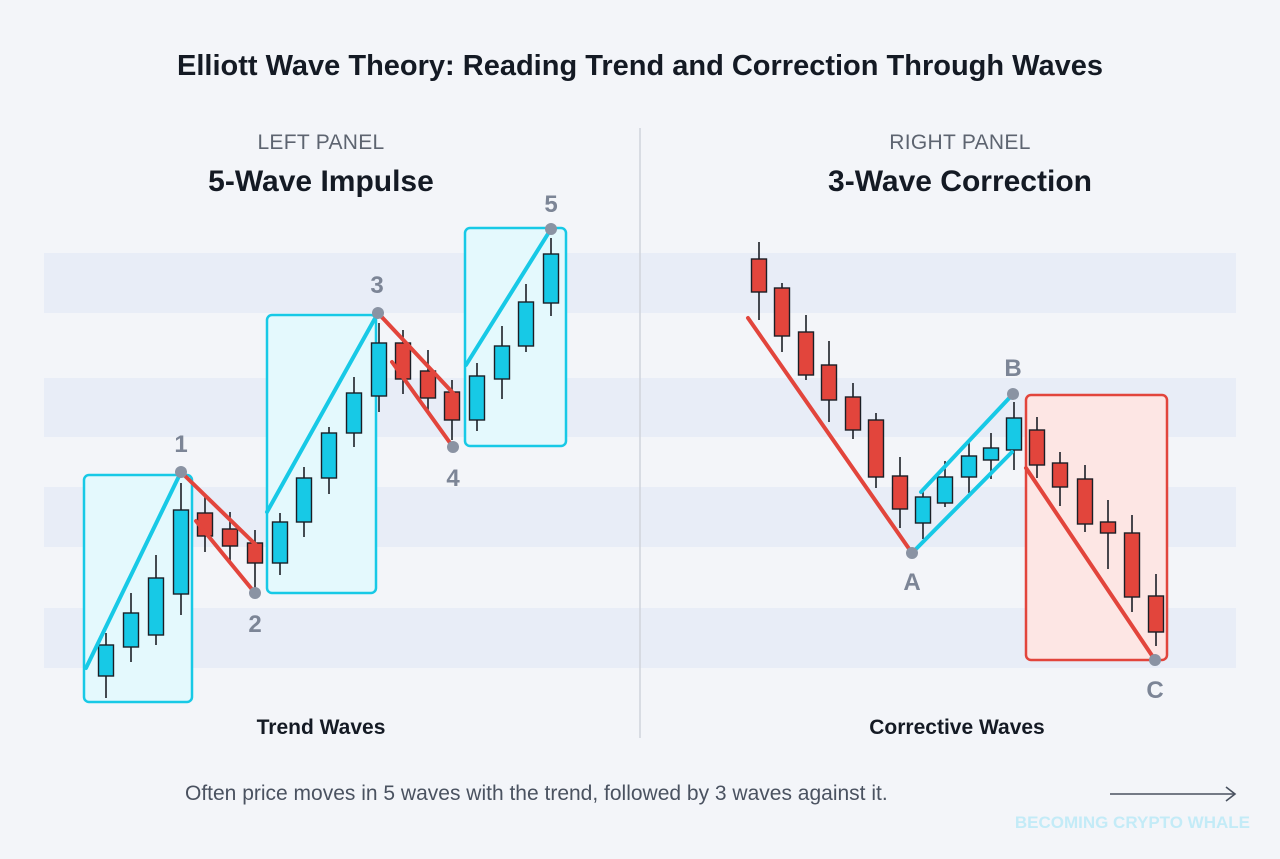 This screenshot has height=859, width=1280. Describe the element at coordinates (1132, 822) in the screenshot. I see `watermark: BECOMING CRYPTO WHALE` at that location.